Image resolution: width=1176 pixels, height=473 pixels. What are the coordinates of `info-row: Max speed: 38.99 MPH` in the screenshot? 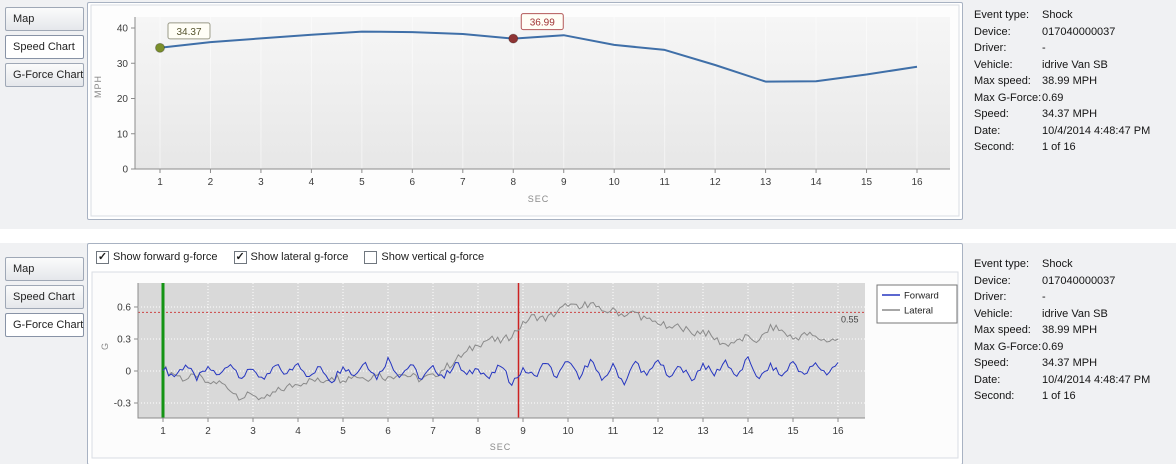 It's located at (1062, 330).